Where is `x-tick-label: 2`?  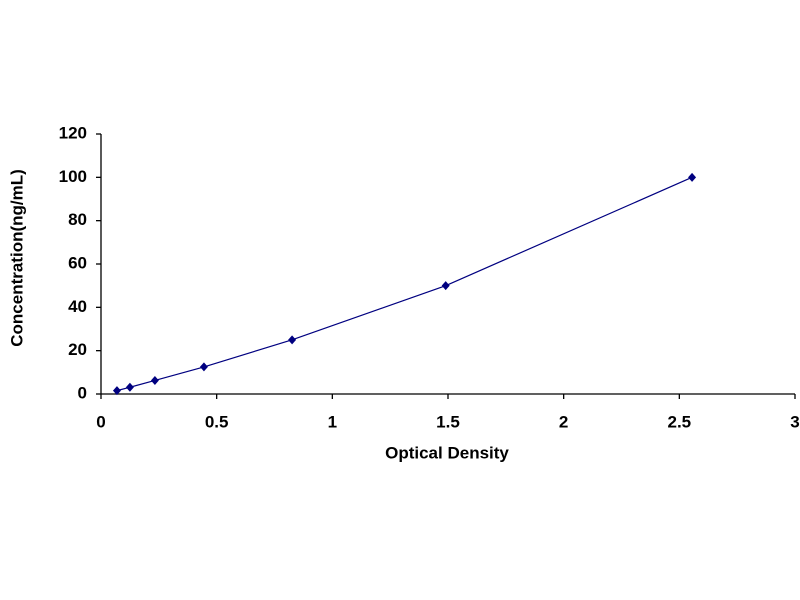
x-tick-label: 2 is located at coordinates (563, 421).